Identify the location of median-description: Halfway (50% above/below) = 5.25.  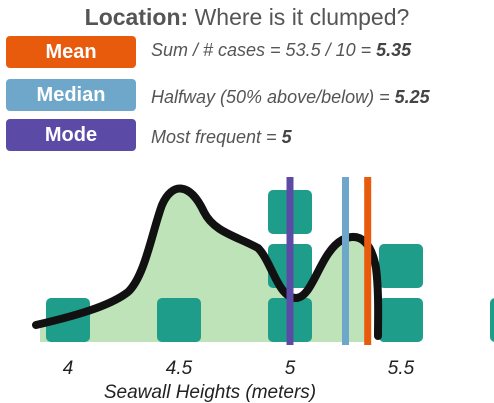
(290, 97).